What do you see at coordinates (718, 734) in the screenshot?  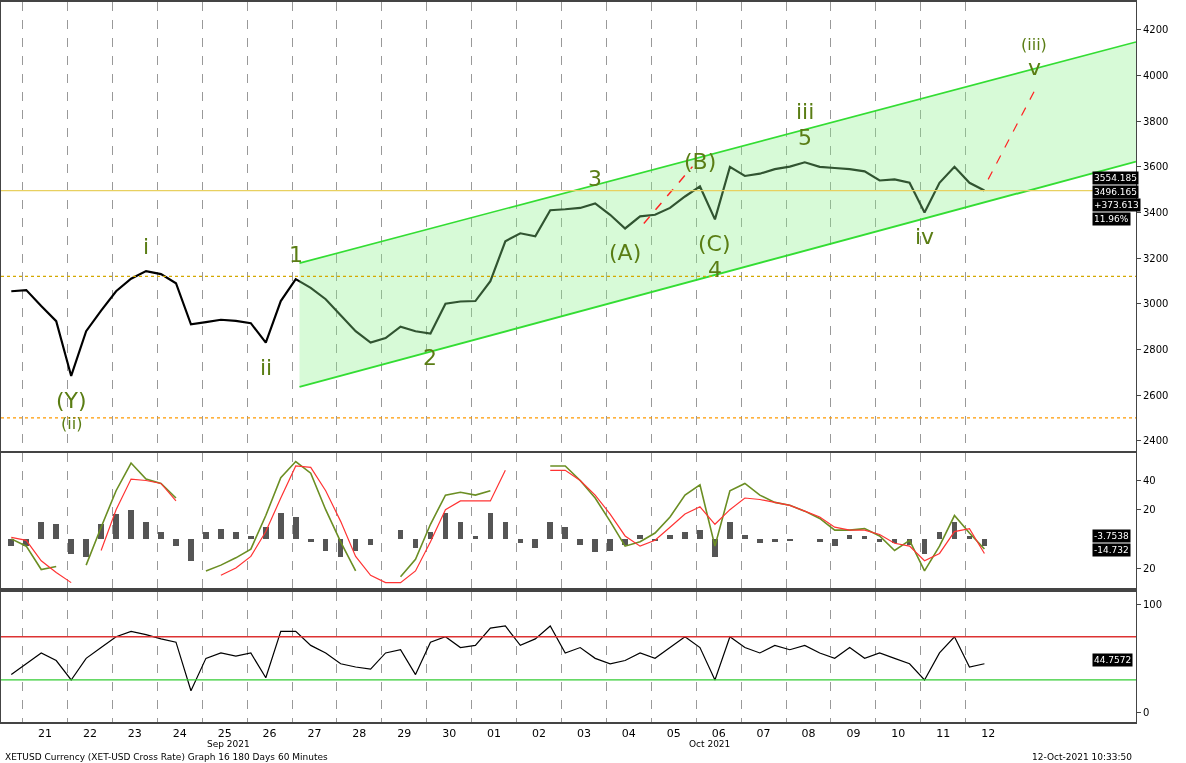 I see `x-tick-label: 06` at bounding box center [718, 734].